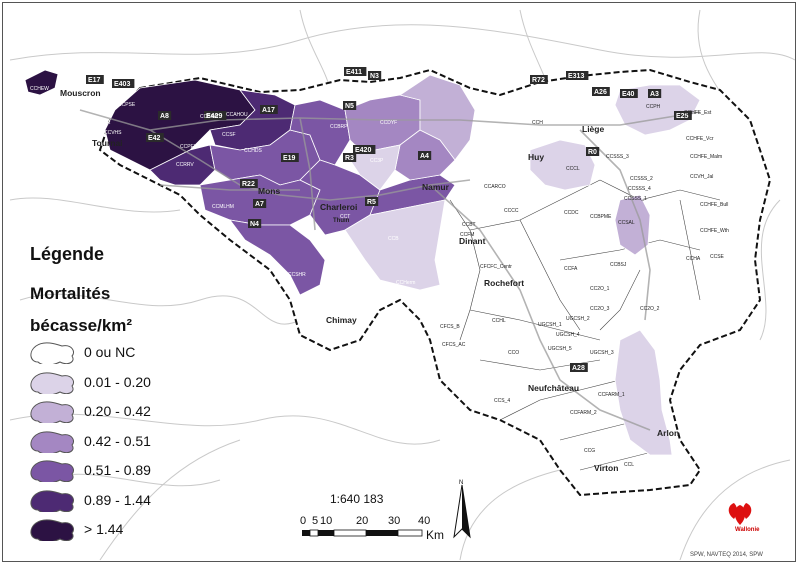  I want to click on city-label: Namur, so click(436, 187).